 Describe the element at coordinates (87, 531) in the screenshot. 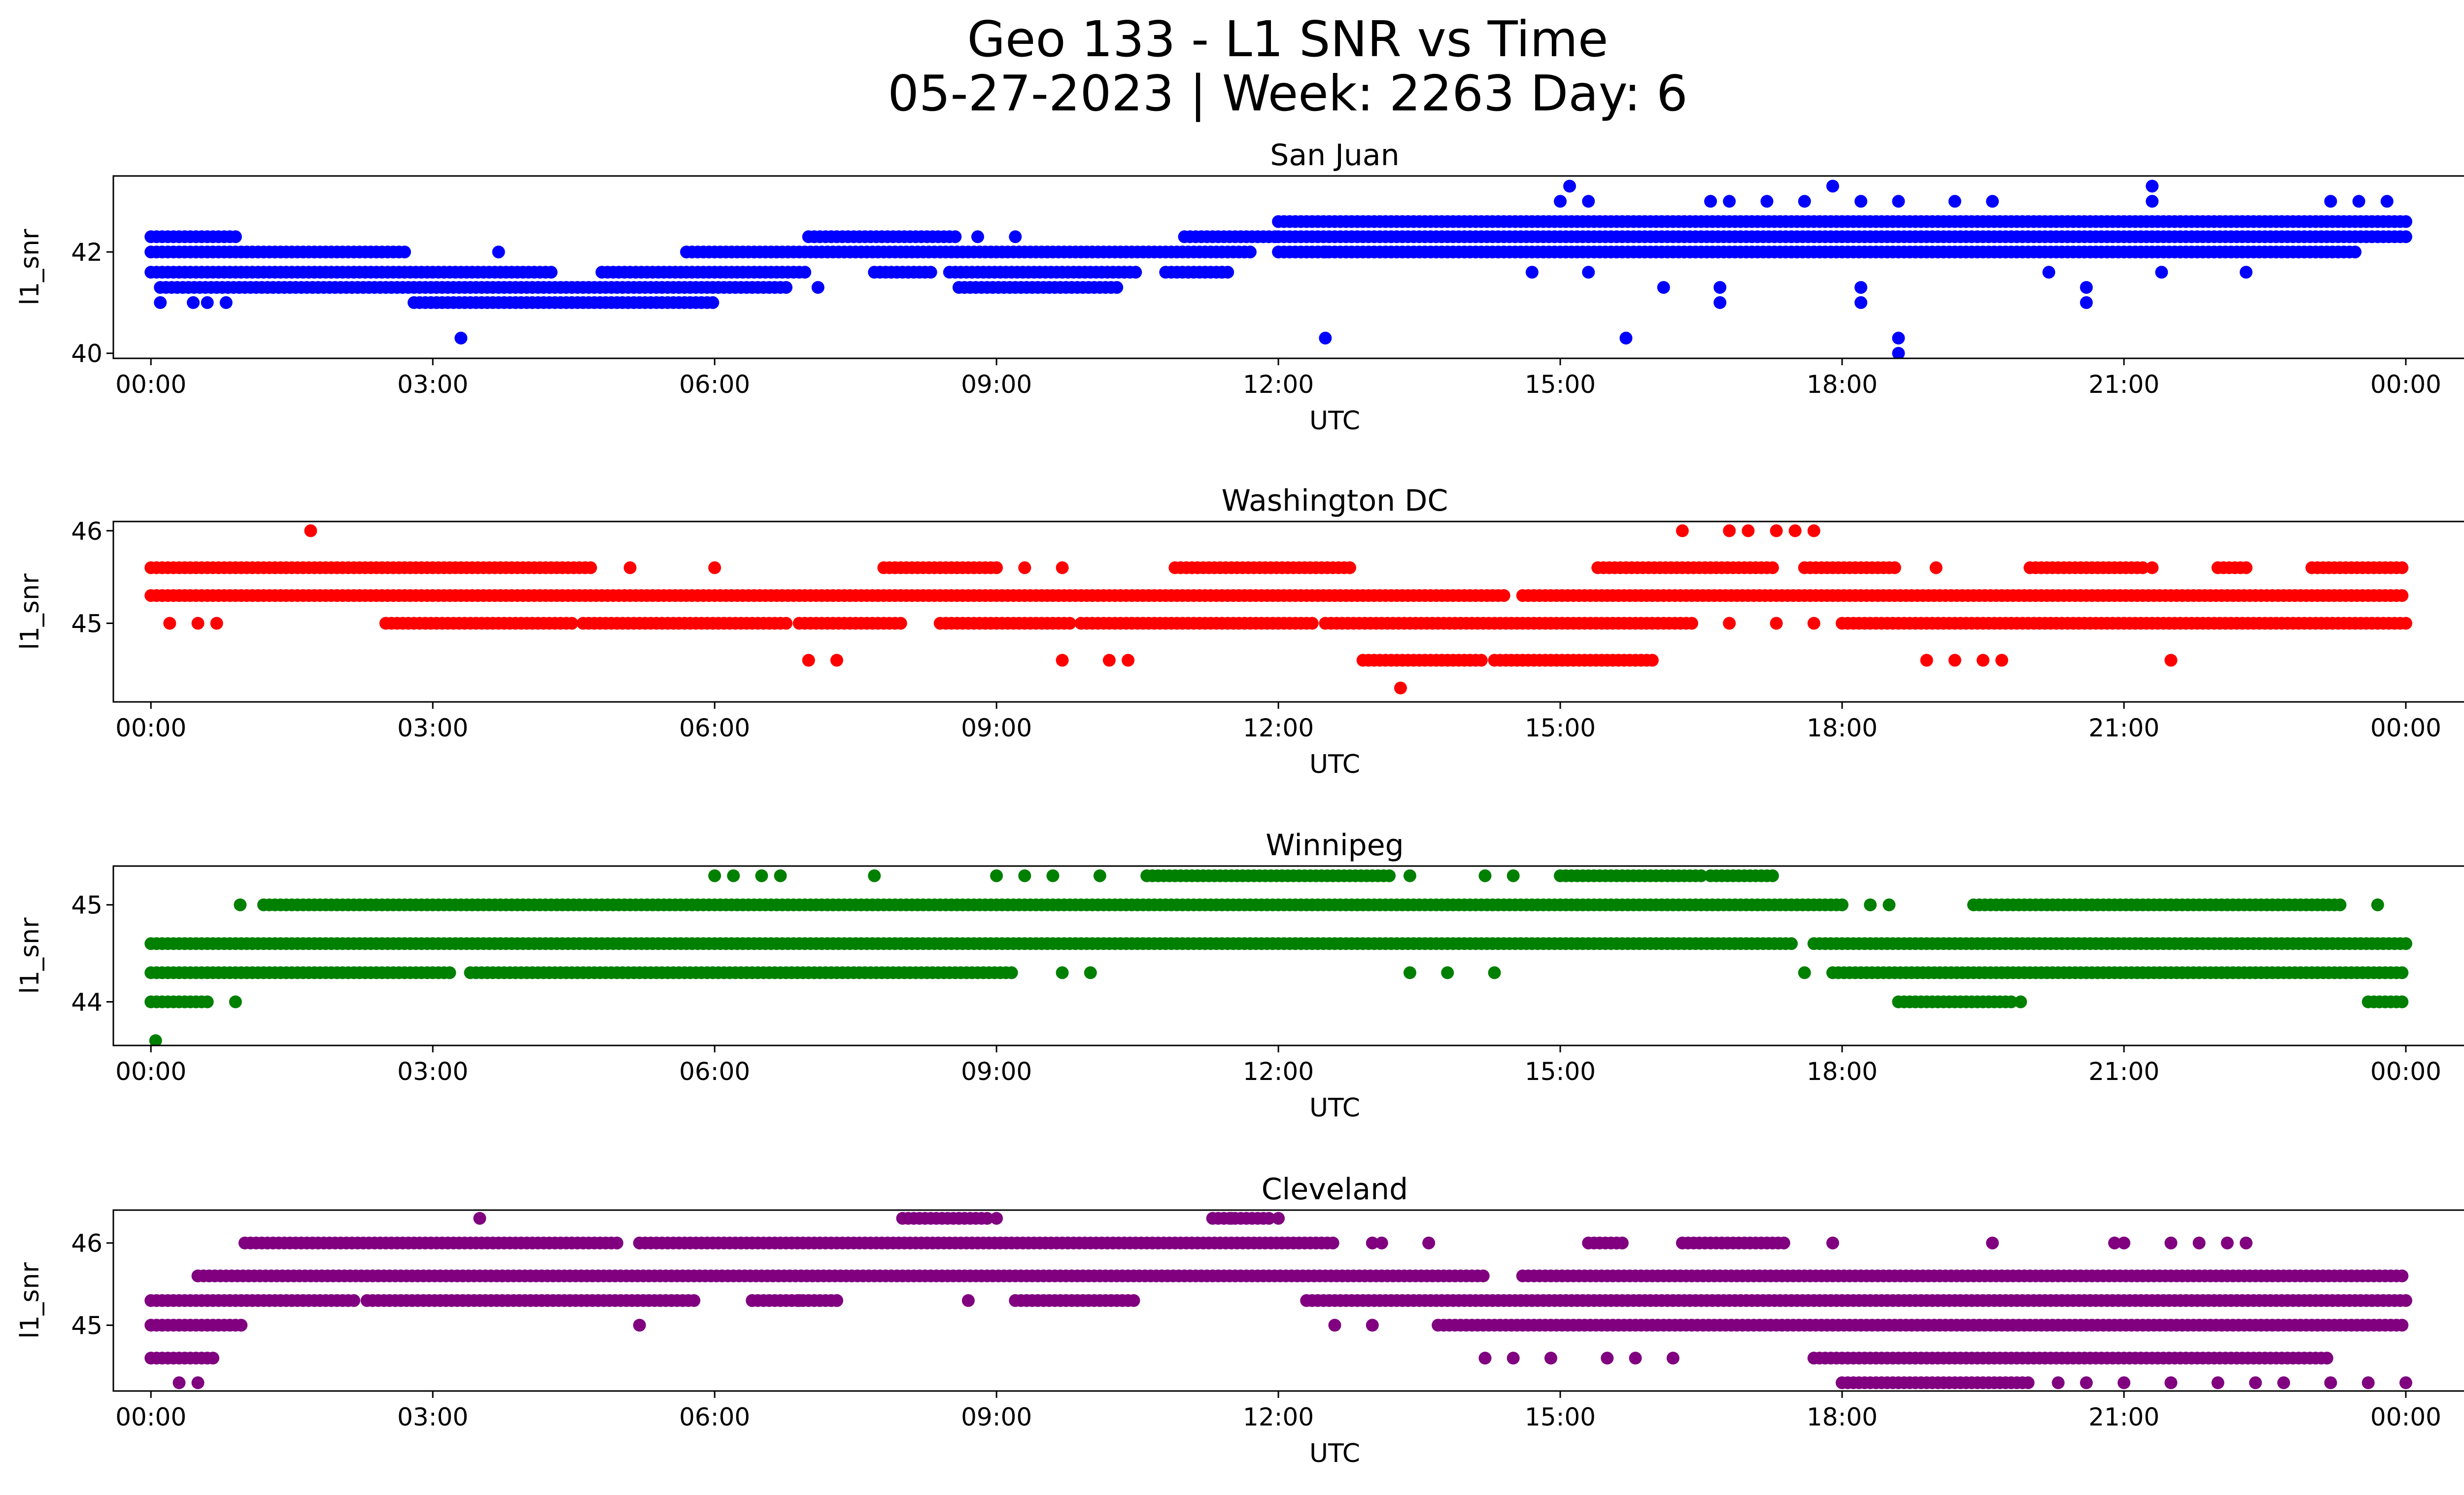

I see `y-tick-label: 46` at that location.